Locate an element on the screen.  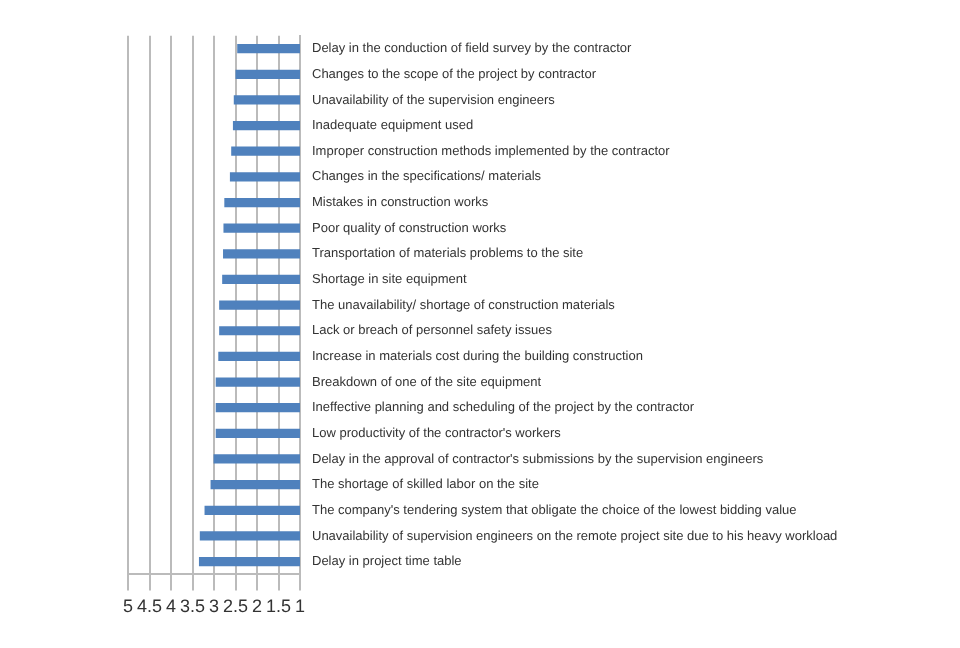
x-tick-label: 2.5 is located at coordinates (235, 606).